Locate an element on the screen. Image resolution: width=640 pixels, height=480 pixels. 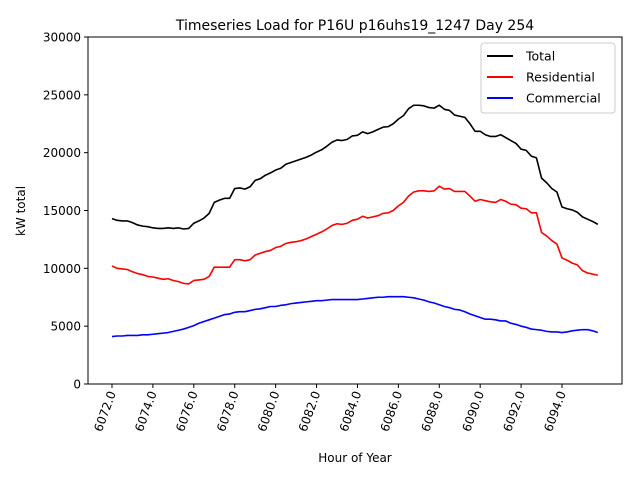
y-tick-label: 15000 is located at coordinates (62, 211).